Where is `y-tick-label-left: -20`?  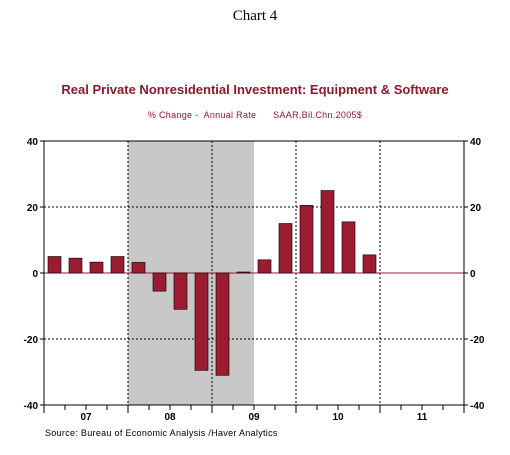
y-tick-label-left: -20 is located at coordinates (31, 340).